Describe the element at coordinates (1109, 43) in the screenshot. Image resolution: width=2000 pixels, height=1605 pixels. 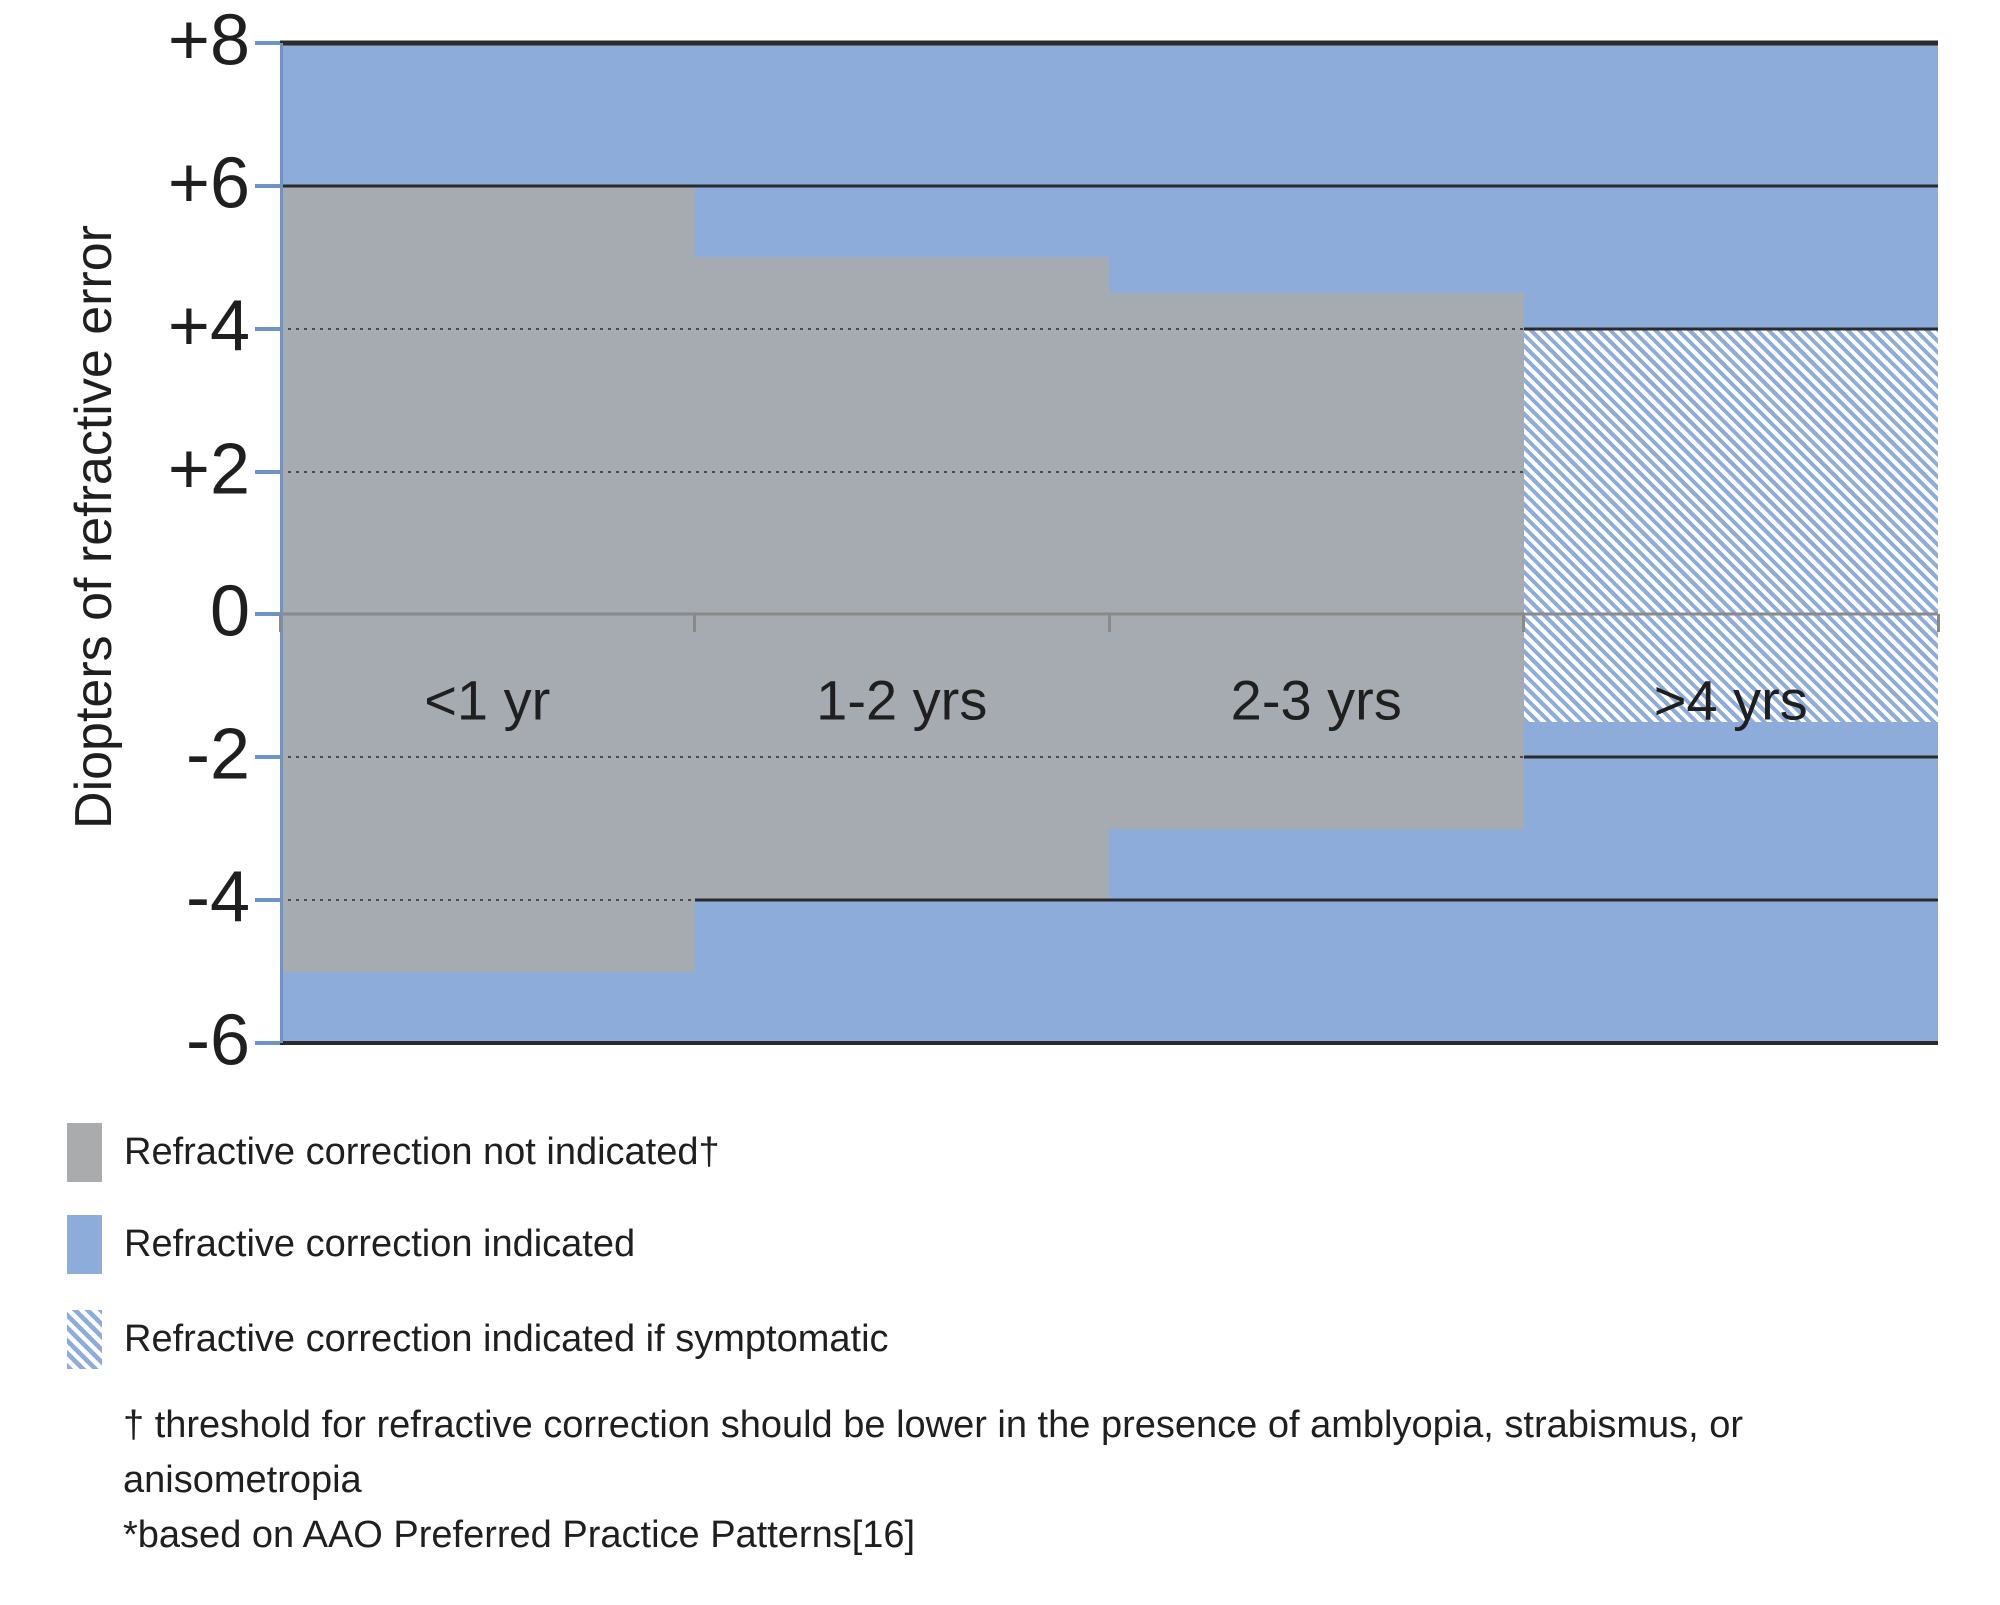
I see `gridline-+8` at that location.